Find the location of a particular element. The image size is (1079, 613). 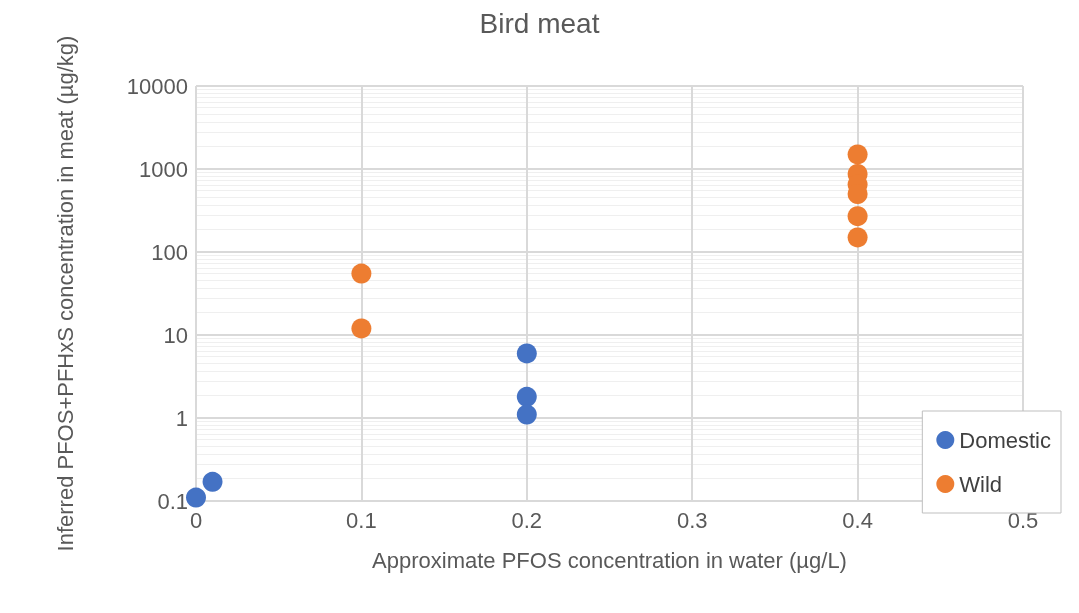

x-tick-label: 0.5 is located at coordinates (1023, 520).